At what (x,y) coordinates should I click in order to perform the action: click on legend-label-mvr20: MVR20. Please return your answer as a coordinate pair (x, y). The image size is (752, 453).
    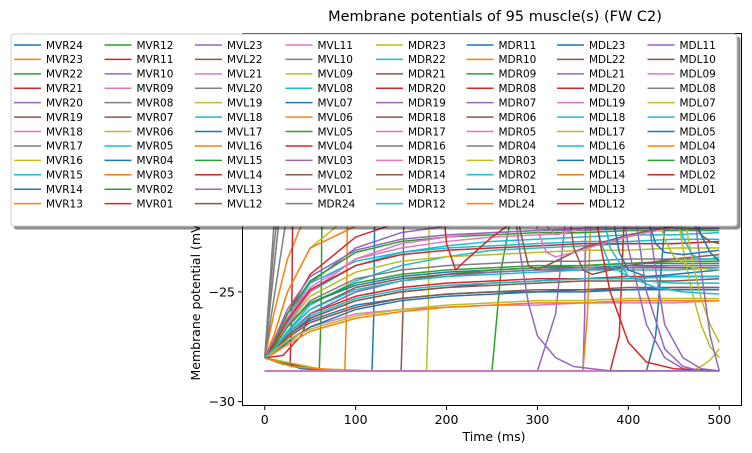
    Looking at the image, I should click on (64, 103).